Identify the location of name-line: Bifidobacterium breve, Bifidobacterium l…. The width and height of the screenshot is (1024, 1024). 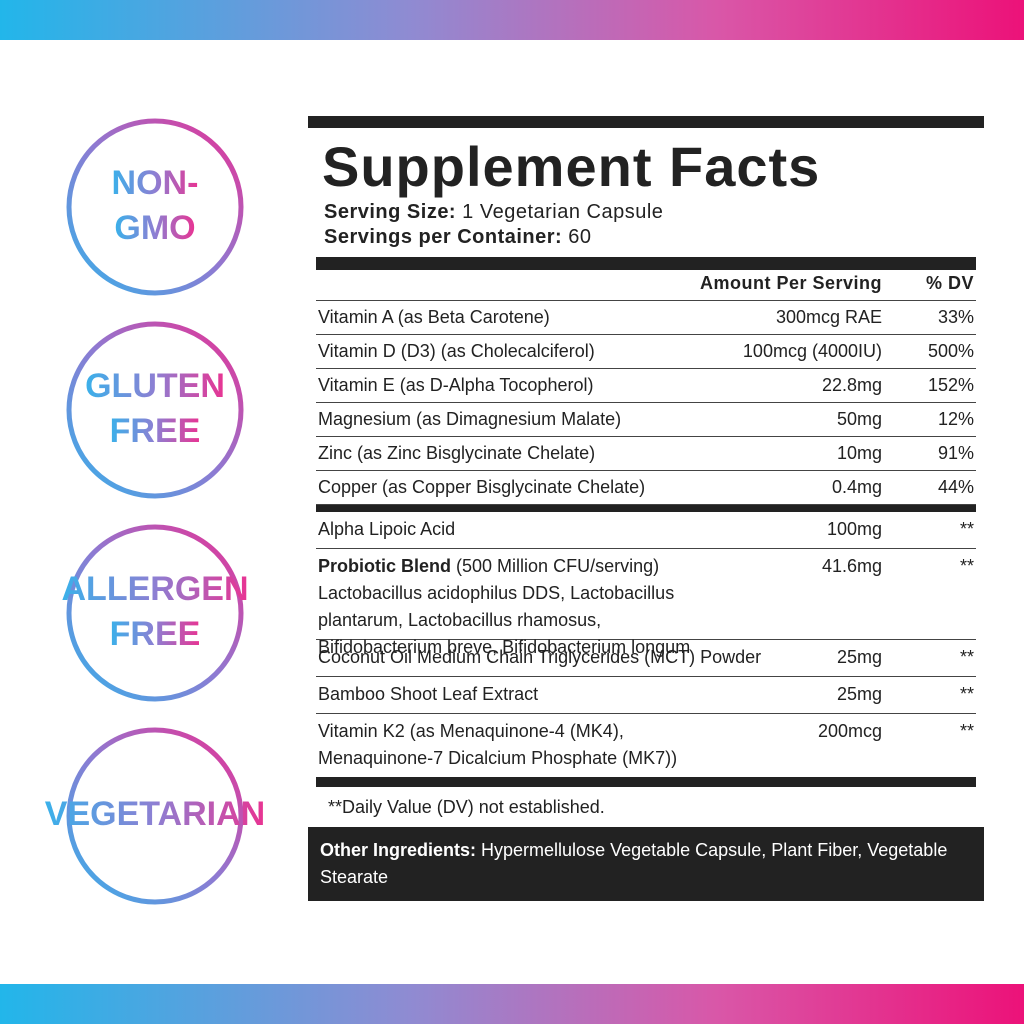
(504, 647).